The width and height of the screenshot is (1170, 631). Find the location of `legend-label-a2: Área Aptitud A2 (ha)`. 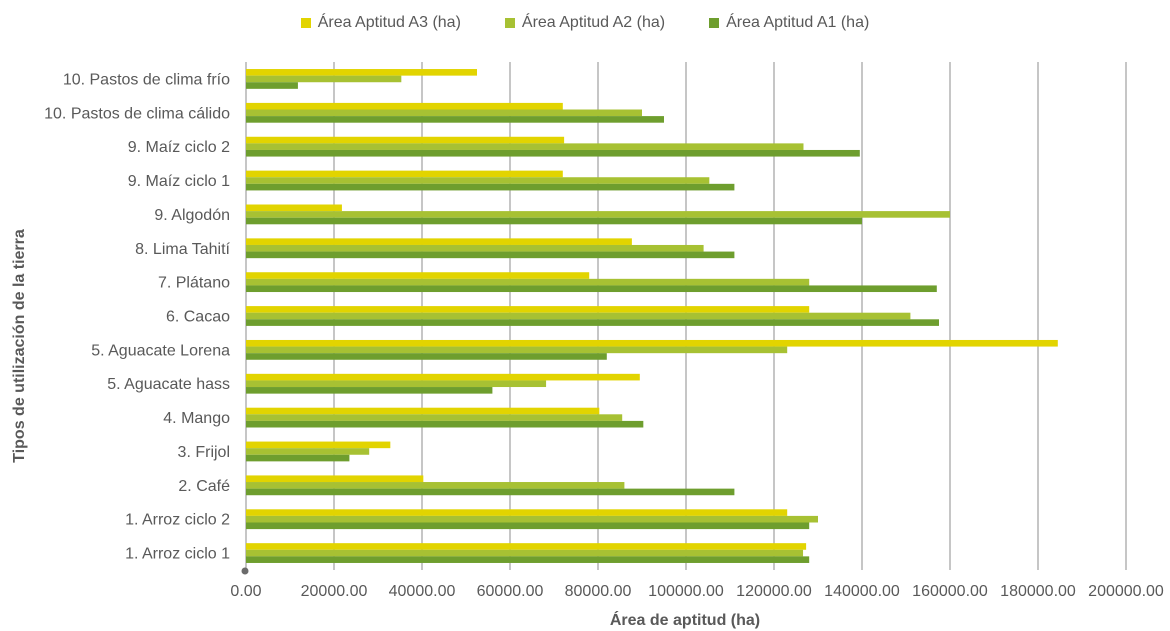

legend-label-a2: Área Aptitud A2 (ha) is located at coordinates (593, 22).